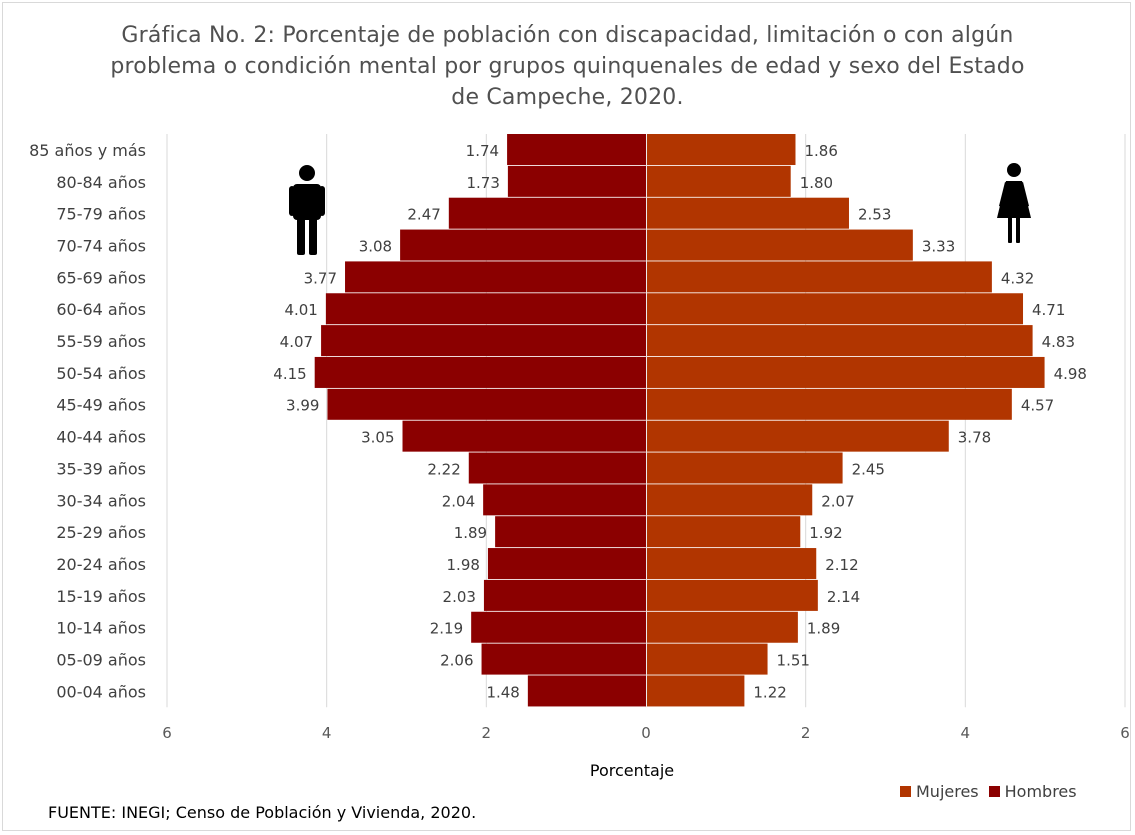 The height and width of the screenshot is (835, 1135). I want to click on category-label: 55-59 años, so click(101, 341).